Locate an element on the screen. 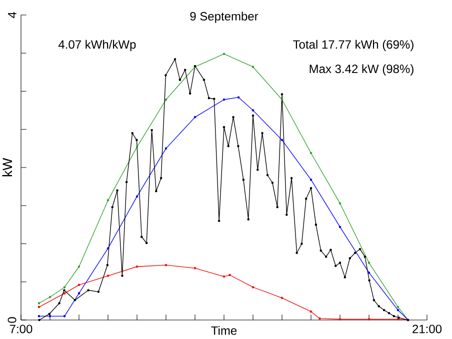 This screenshot has height=339, width=452. x-tick-label: 7:00 is located at coordinates (21, 329).